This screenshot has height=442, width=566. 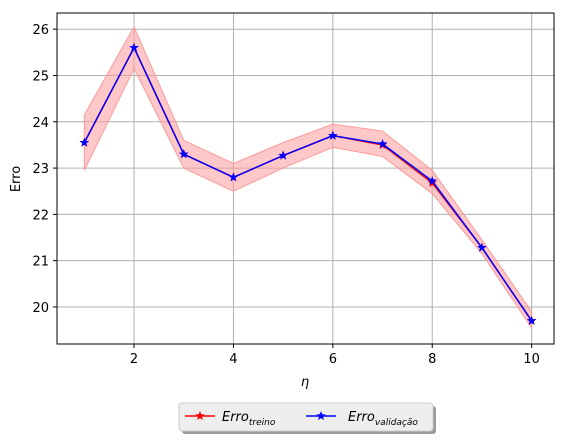 I want to click on x-tick-label: 4, so click(x=233, y=359).